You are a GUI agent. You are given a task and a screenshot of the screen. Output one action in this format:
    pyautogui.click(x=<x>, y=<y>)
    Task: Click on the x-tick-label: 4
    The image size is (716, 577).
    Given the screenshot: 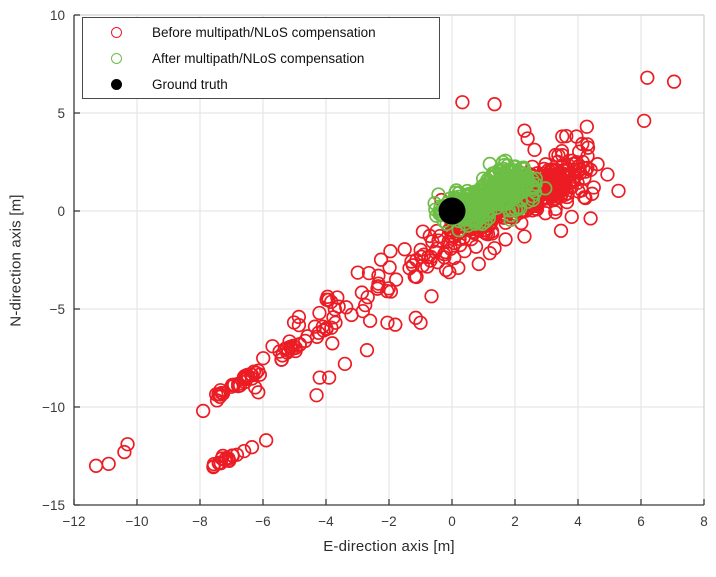 What is the action you would take?
    pyautogui.click(x=578, y=521)
    